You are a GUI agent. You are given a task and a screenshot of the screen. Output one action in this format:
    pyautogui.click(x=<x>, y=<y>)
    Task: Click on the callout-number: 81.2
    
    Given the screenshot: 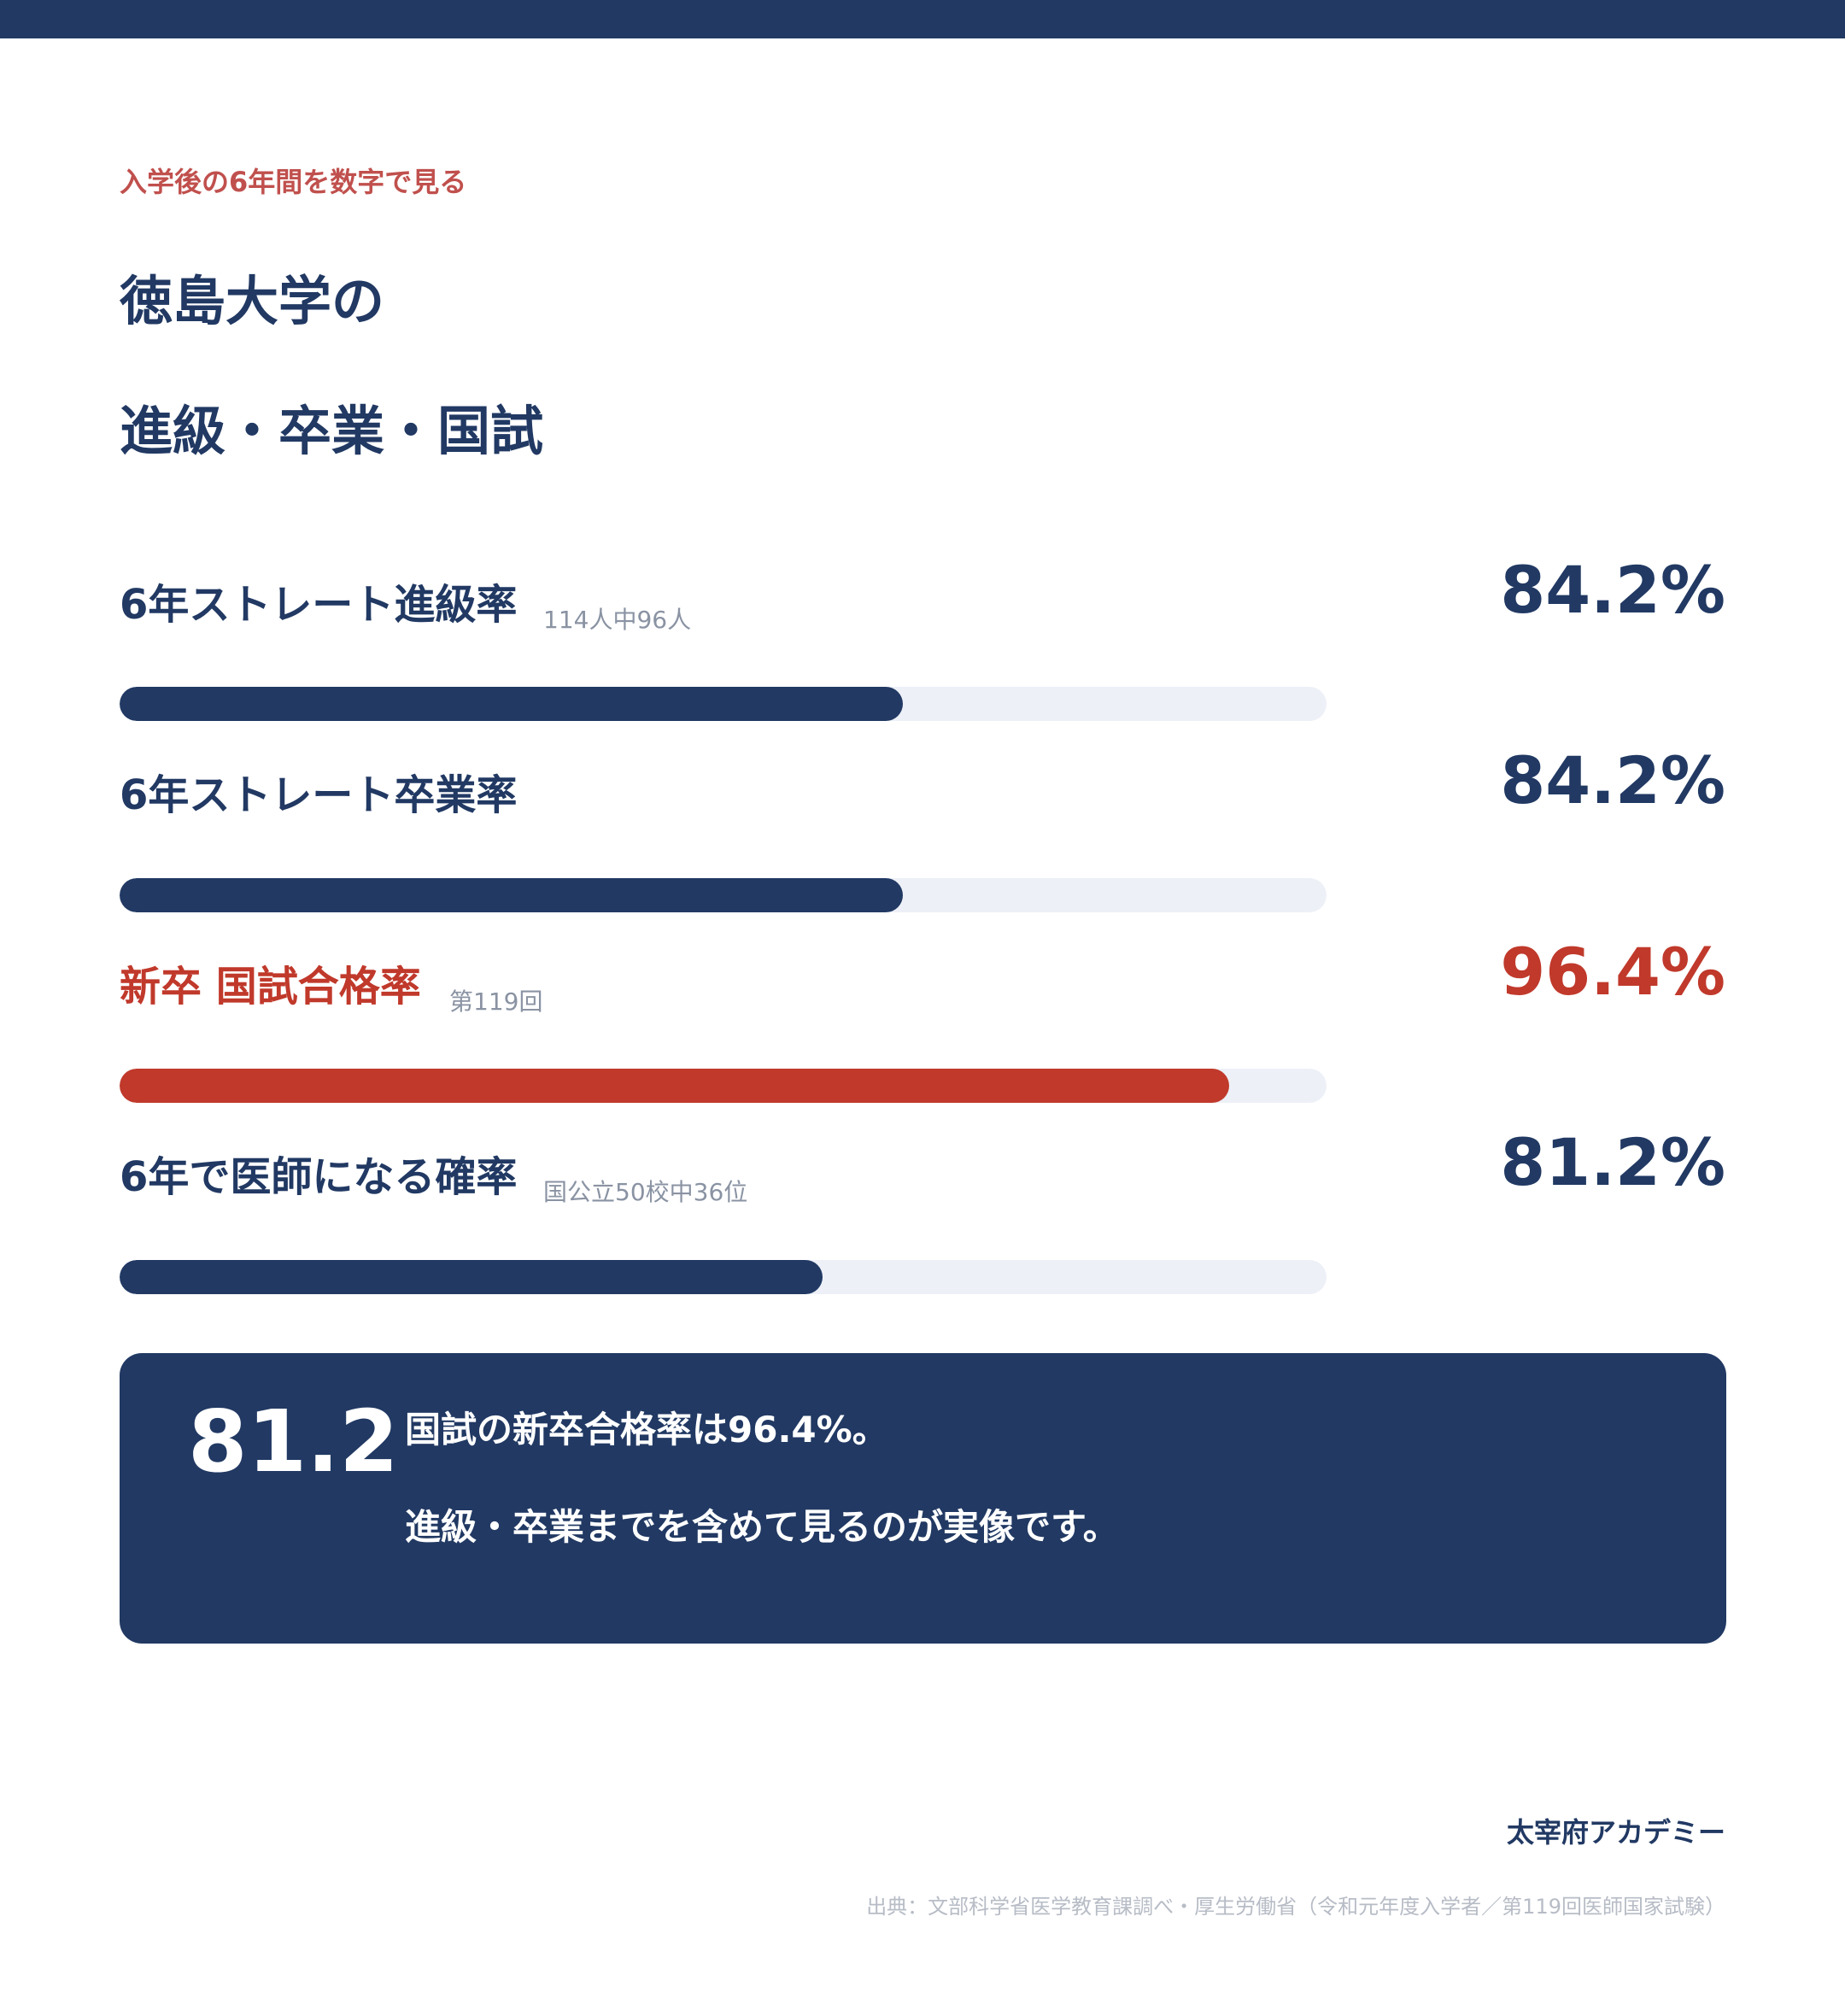 What is the action you would take?
    pyautogui.click(x=293, y=1441)
    